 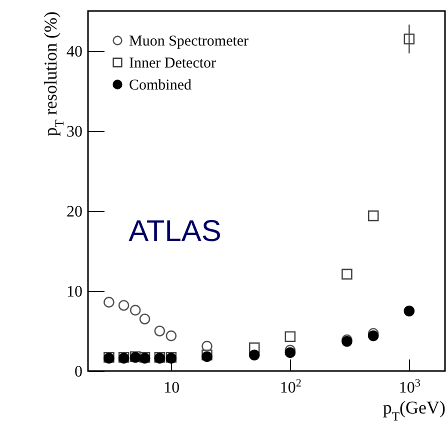 I want to click on y-tick-label: 20, so click(x=74, y=212).